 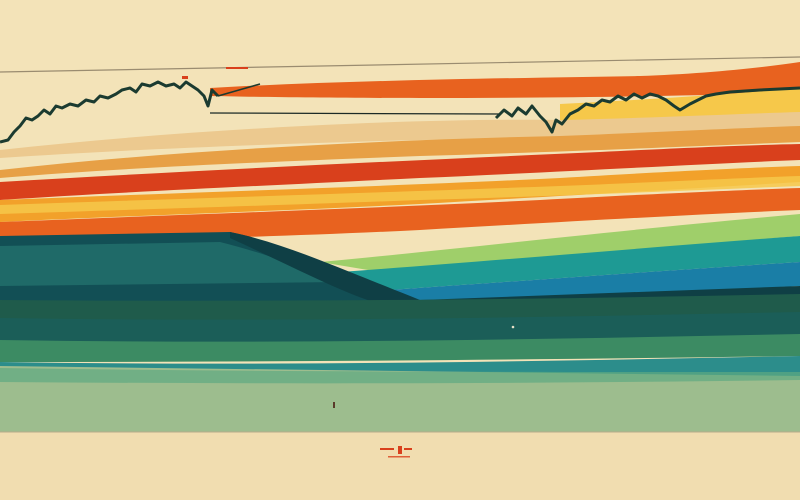 What do you see at coordinates (170, 264) in the screenshot?
I see `band-dark-teal-inner` at bounding box center [170, 264].